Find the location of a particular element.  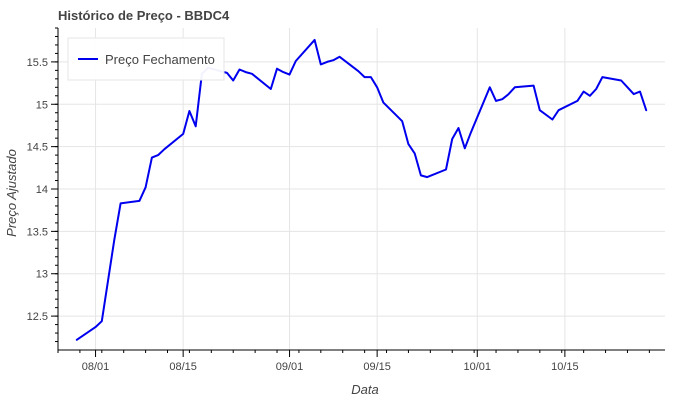

x-tick-label: 08/01 is located at coordinates (96, 367).